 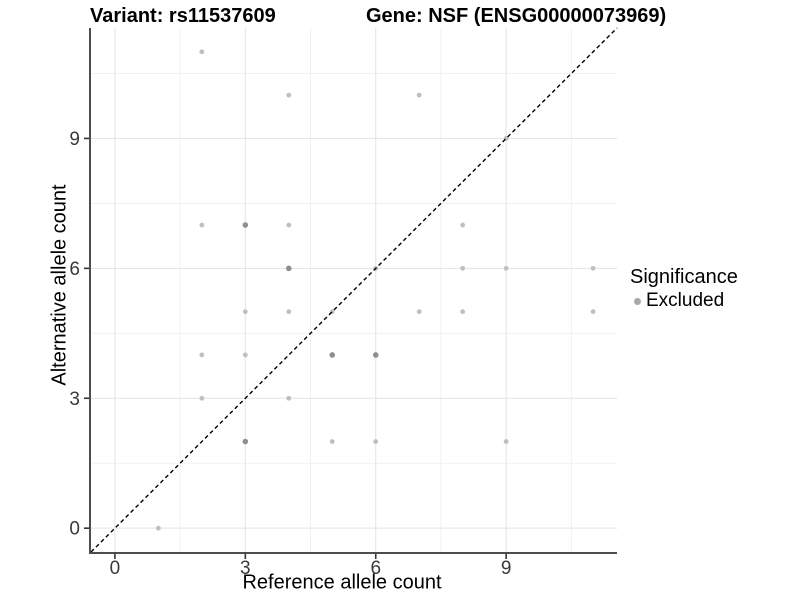 I want to click on y-tick-label: 9, so click(x=74, y=139).